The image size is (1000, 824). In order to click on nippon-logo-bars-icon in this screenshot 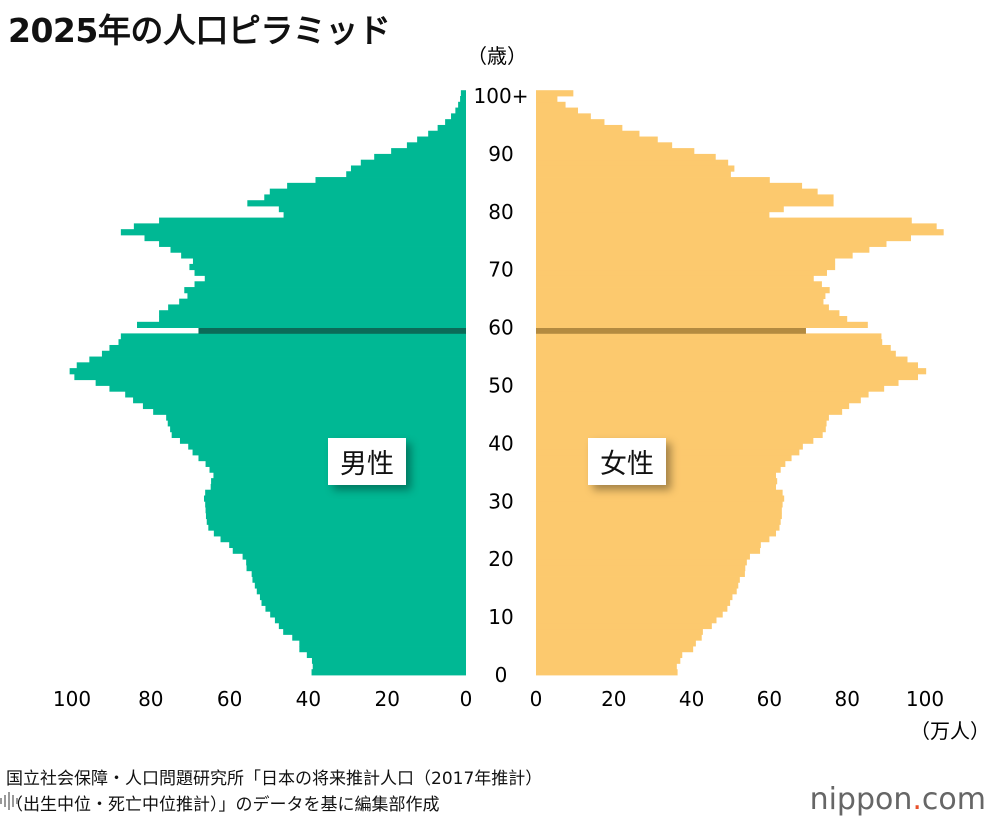, I will do `click(9, 801)`.